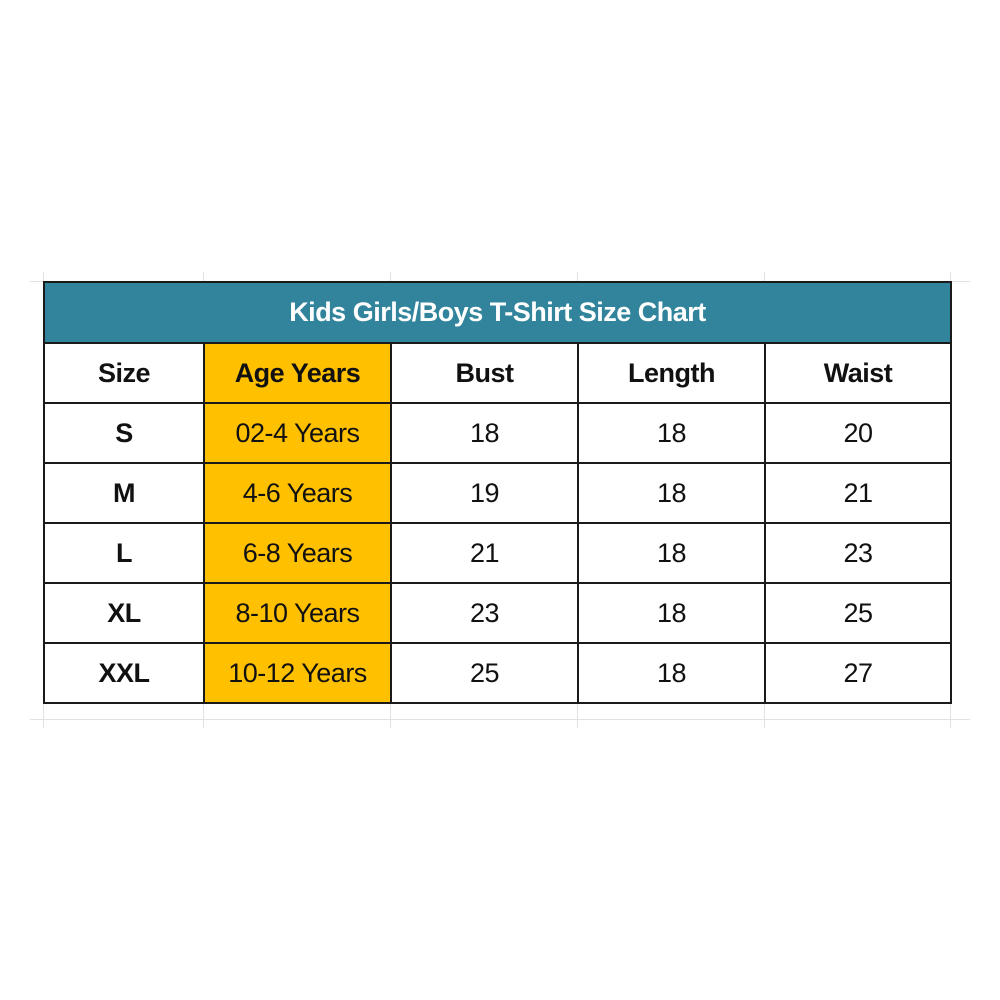  What do you see at coordinates (124, 613) in the screenshot?
I see `cell-size: XL` at bounding box center [124, 613].